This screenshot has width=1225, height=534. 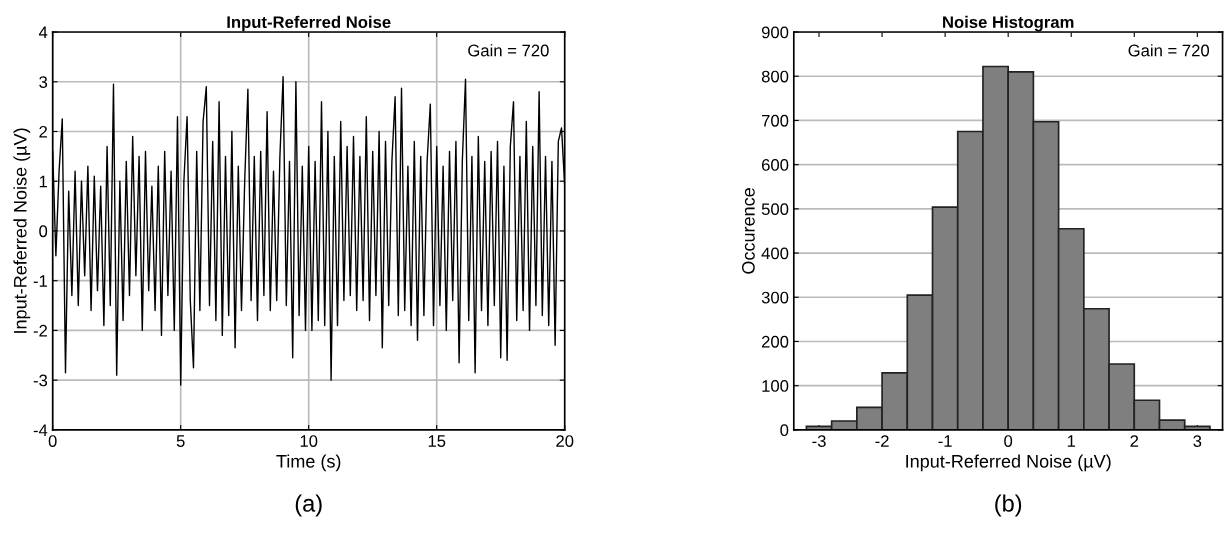 I want to click on x-tick-label: 10, so click(x=309, y=441).